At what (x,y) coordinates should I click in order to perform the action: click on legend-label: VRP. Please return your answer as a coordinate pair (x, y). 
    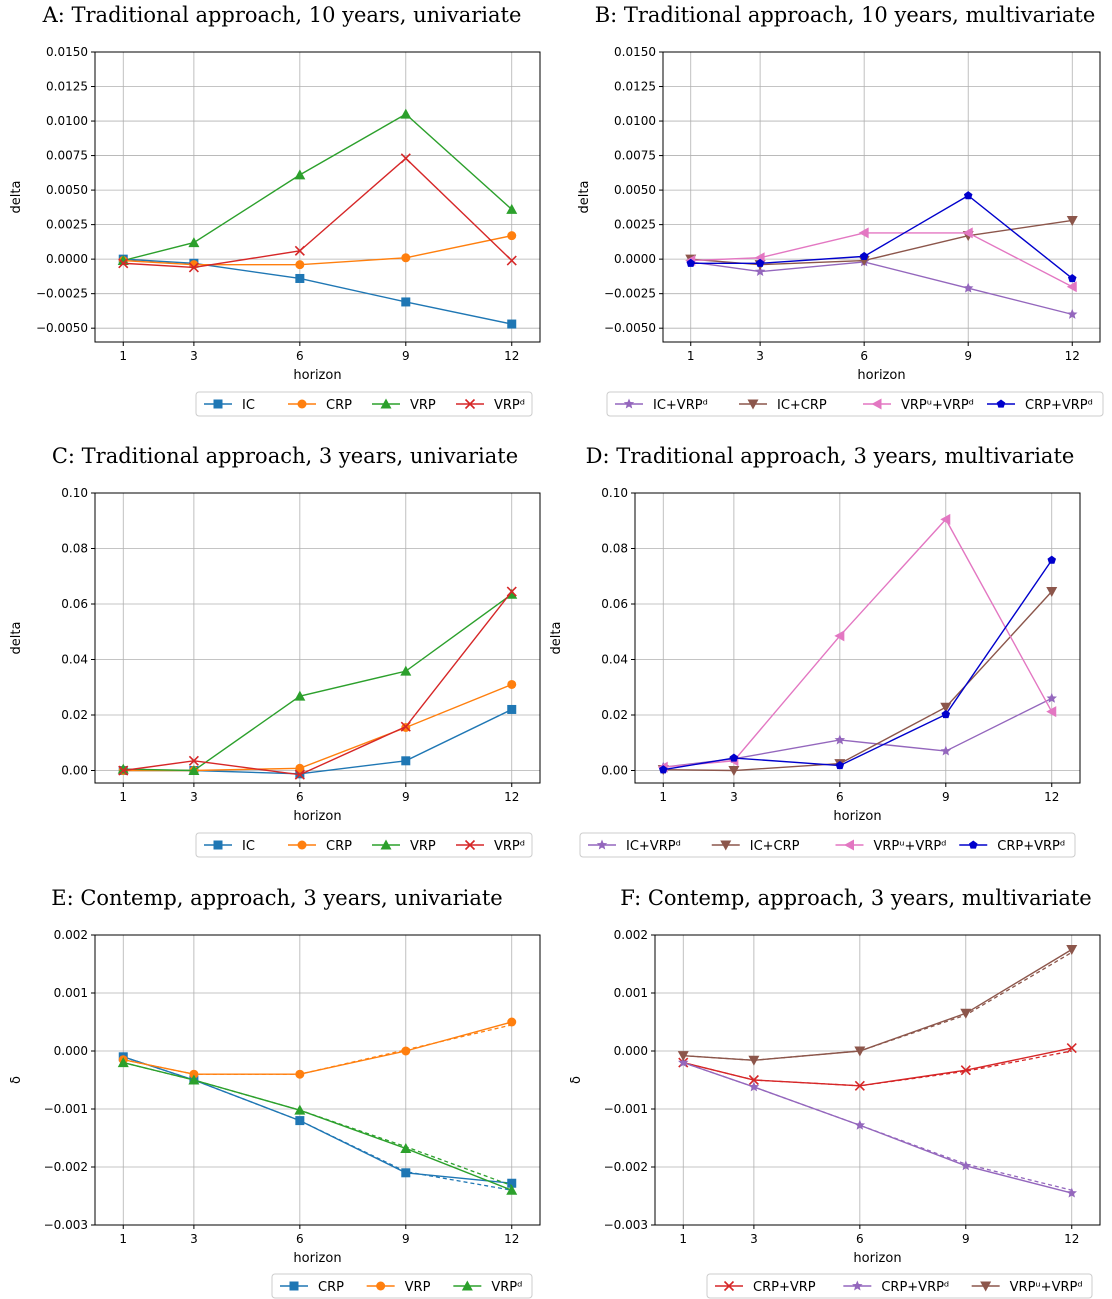
    Looking at the image, I should click on (423, 405).